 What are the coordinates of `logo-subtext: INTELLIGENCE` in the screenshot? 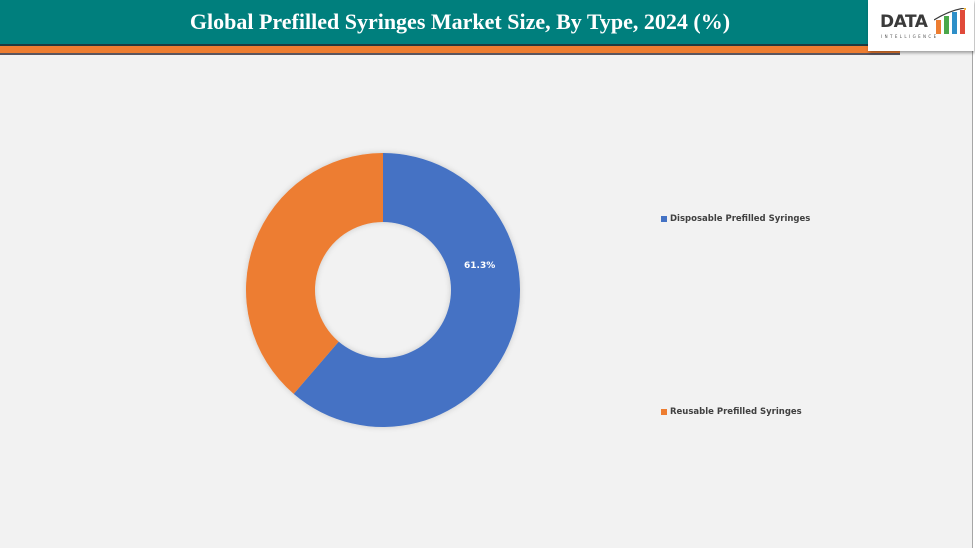 It's located at (910, 36).